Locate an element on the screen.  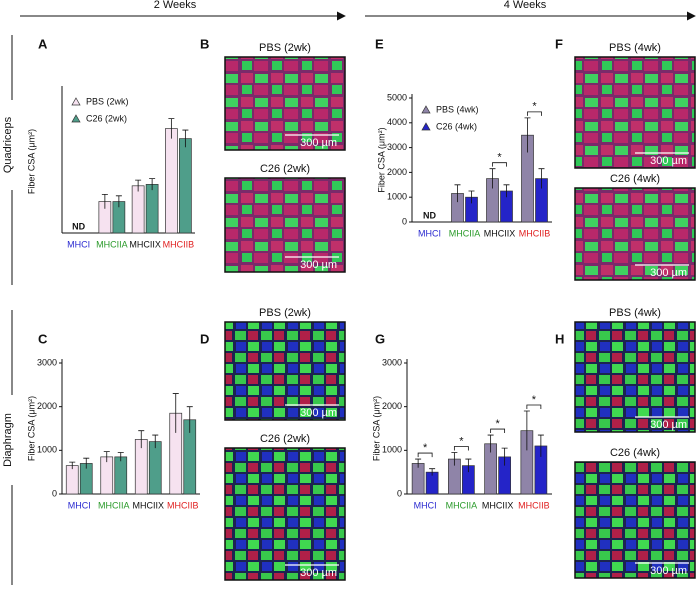
legend-label: PBS (4wk) is located at coordinates (457, 109).